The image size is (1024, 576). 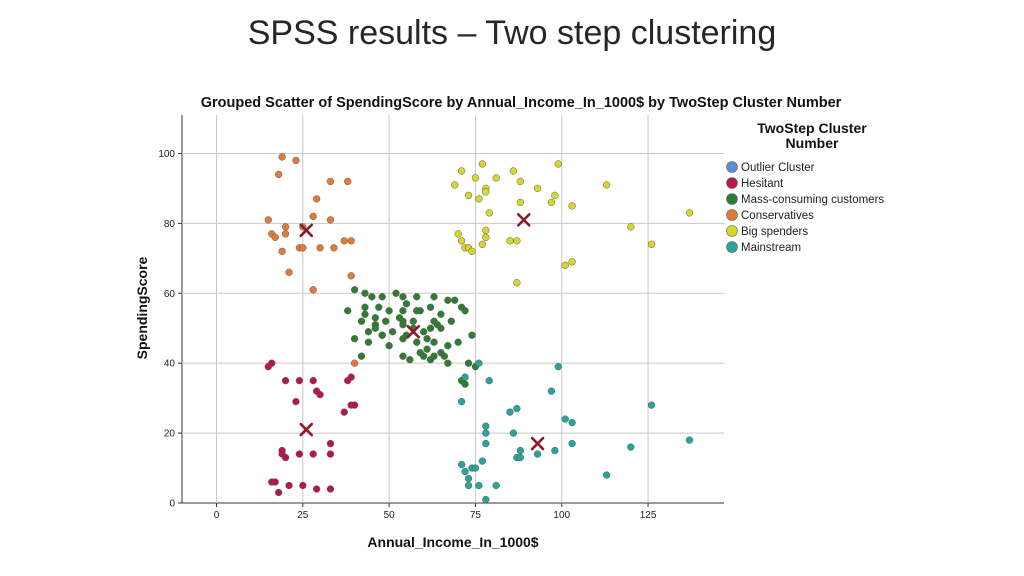 What do you see at coordinates (170, 224) in the screenshot?
I see `y-tick-label: 80` at bounding box center [170, 224].